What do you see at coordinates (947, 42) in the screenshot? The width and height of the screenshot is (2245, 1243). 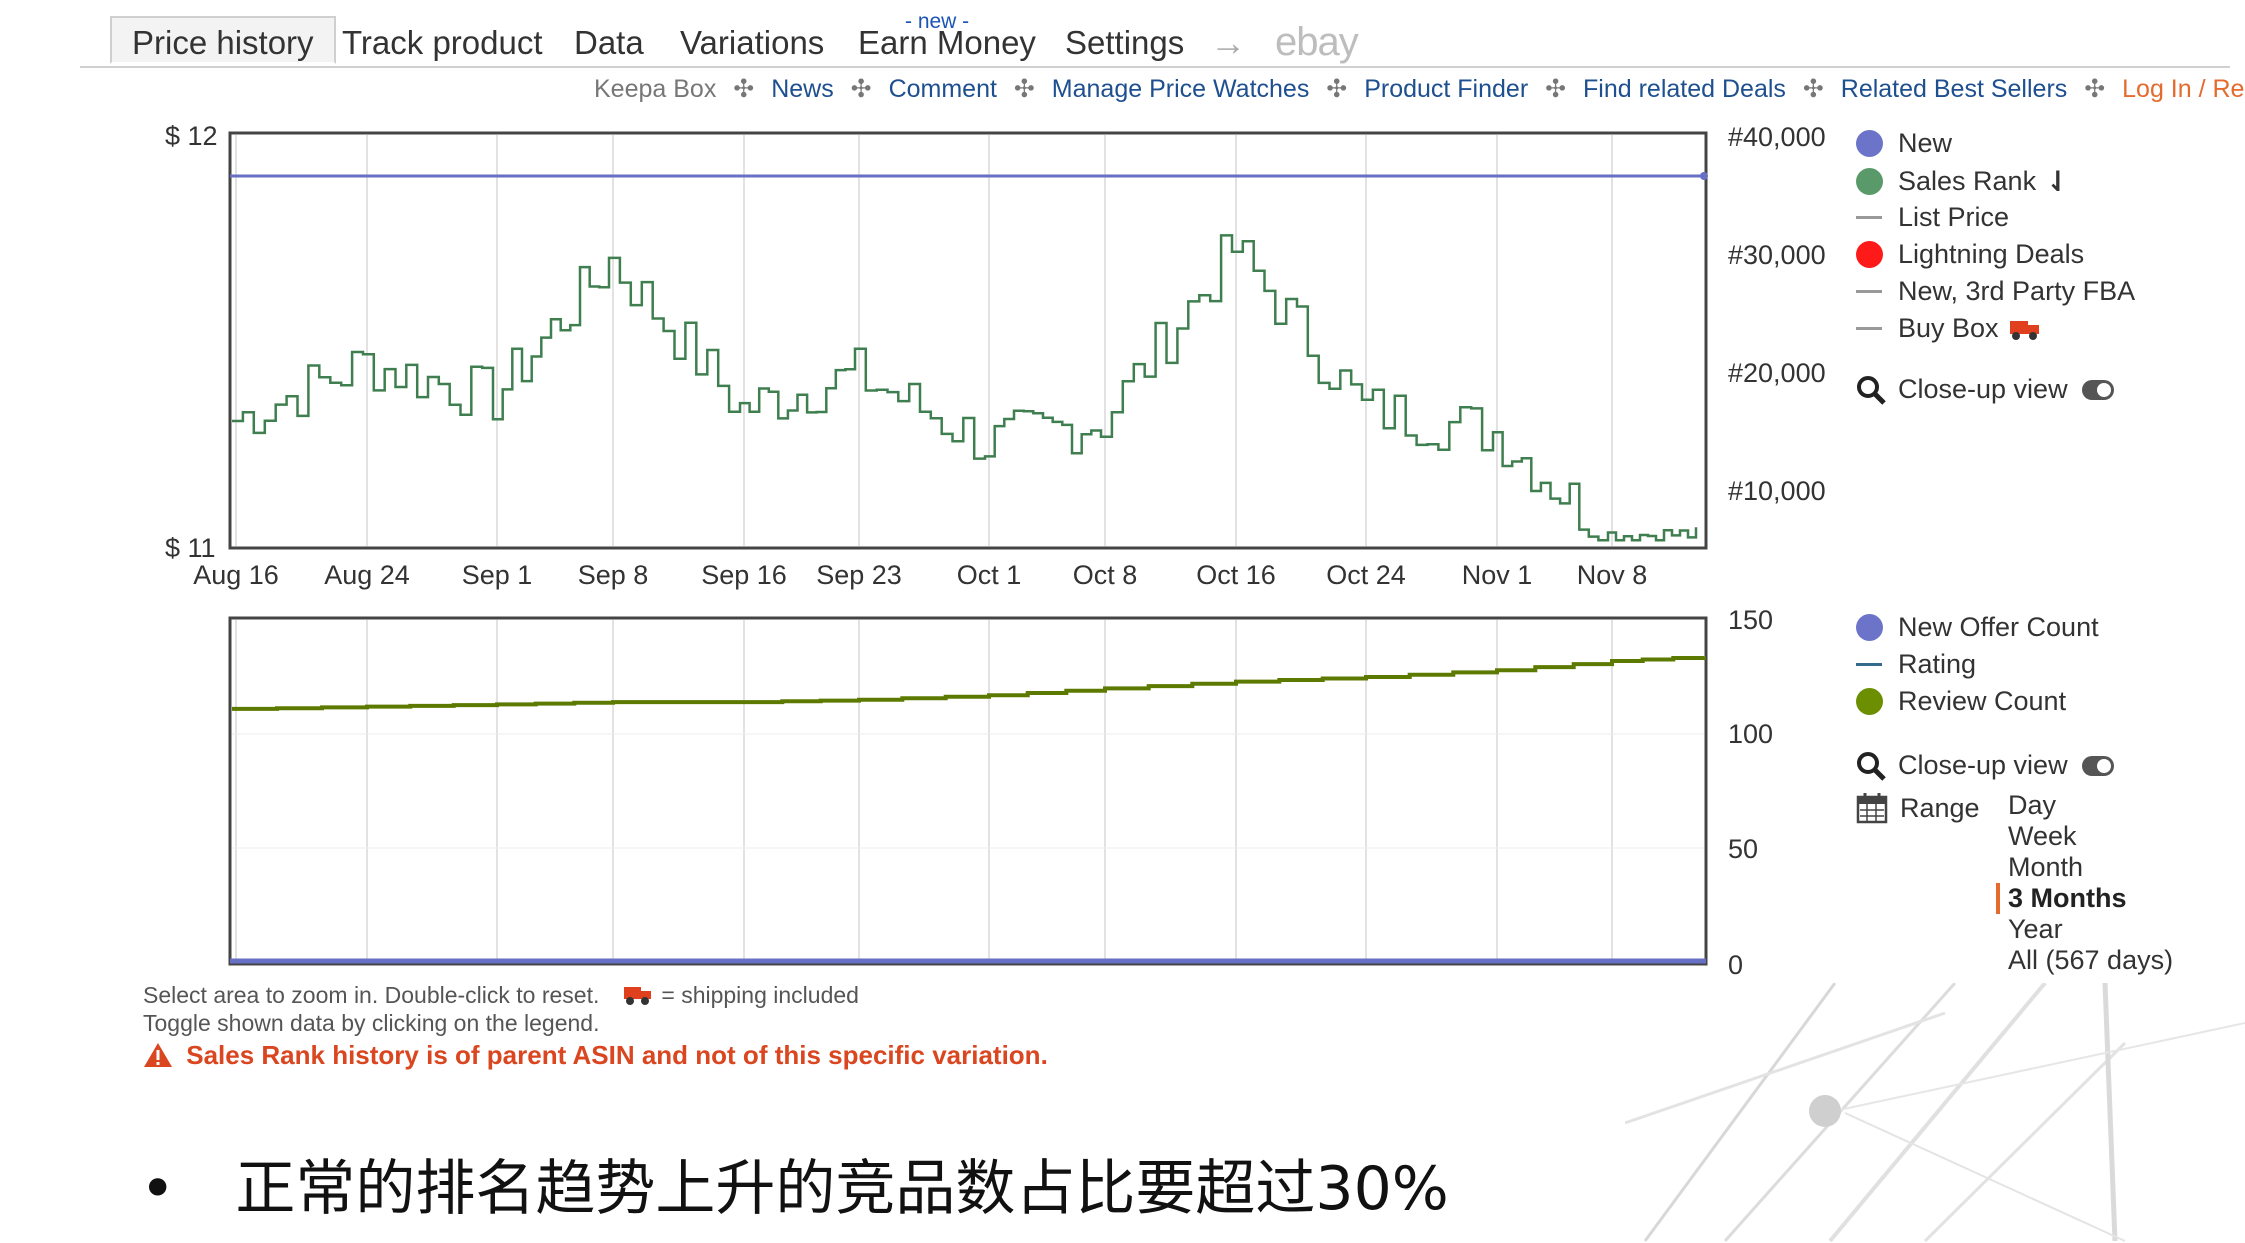 I see `tab-earn-money: Earn Money` at bounding box center [947, 42].